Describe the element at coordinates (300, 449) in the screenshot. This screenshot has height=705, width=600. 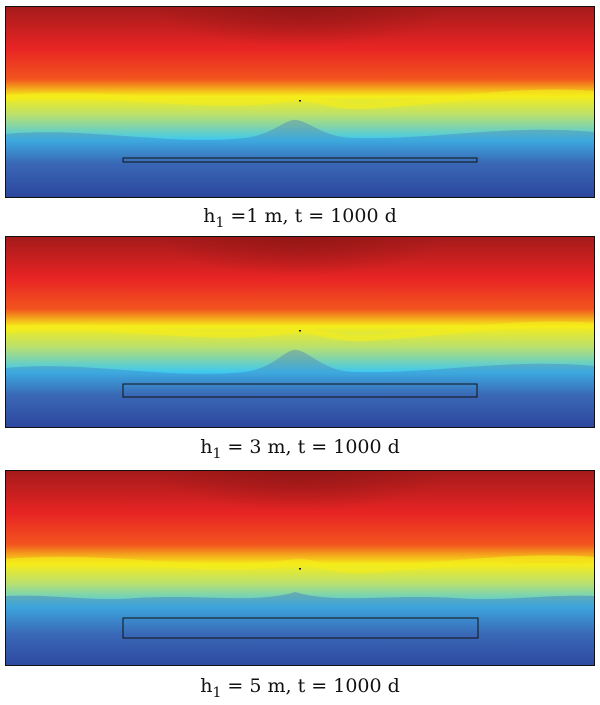
I see `panel-2-caption: h1 = 3 m, t = 1000 d` at that location.